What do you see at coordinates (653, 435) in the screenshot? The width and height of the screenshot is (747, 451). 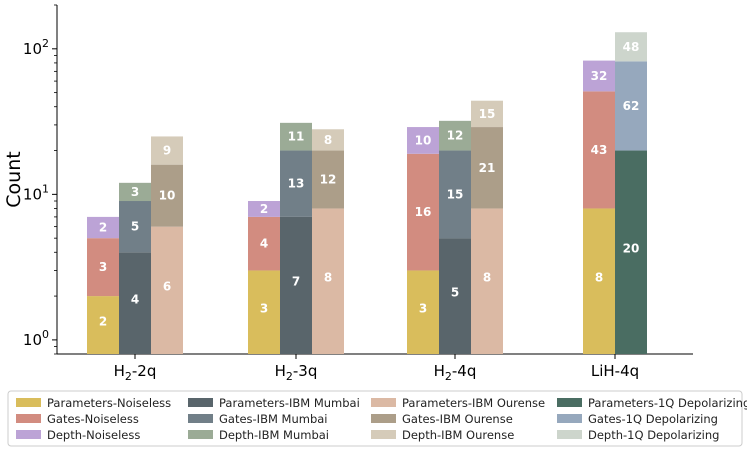 I see `legend-label: Depth-1Q Depolarizing` at bounding box center [653, 435].